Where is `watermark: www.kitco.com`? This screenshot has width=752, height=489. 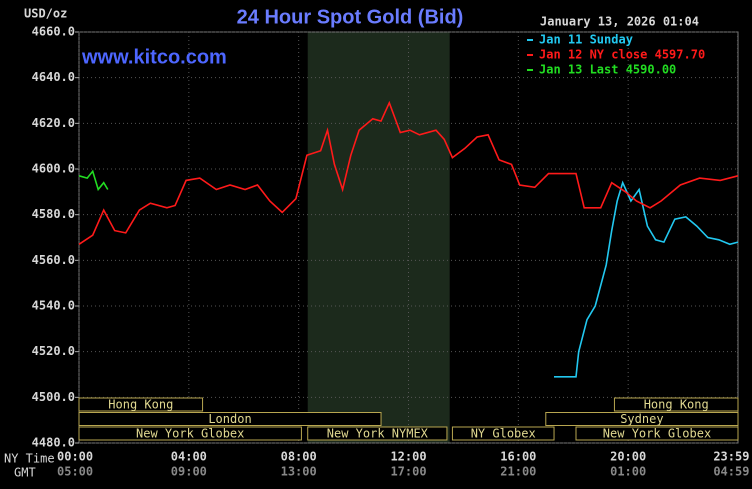
watermark: www.kitco.com is located at coordinates (154, 57).